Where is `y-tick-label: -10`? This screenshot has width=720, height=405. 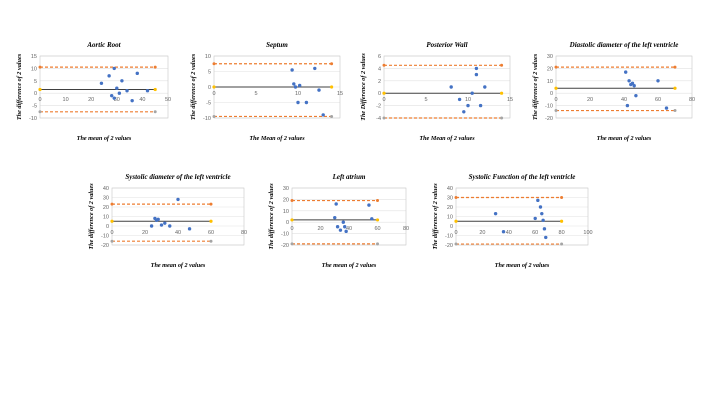
y-tick-label: -10 is located at coordinates (285, 235).